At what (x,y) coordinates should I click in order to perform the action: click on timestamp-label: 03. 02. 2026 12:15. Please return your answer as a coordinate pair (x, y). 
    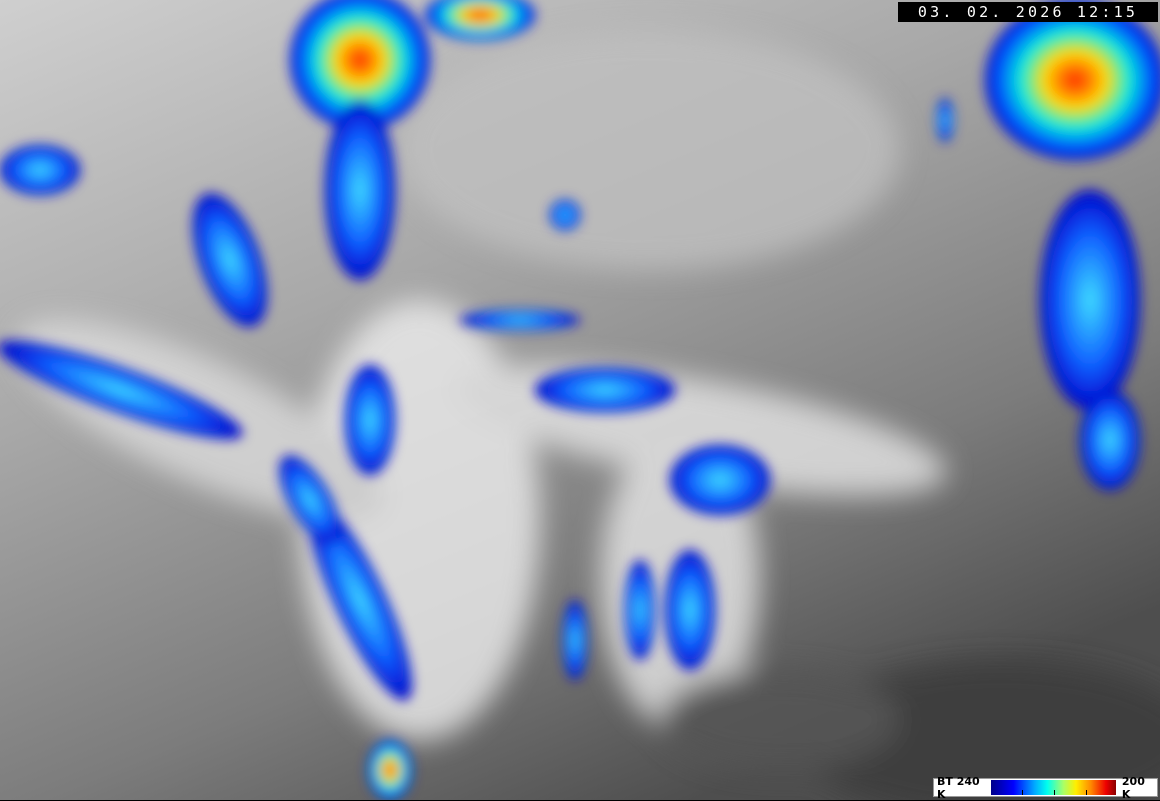
    Looking at the image, I should click on (1028, 12).